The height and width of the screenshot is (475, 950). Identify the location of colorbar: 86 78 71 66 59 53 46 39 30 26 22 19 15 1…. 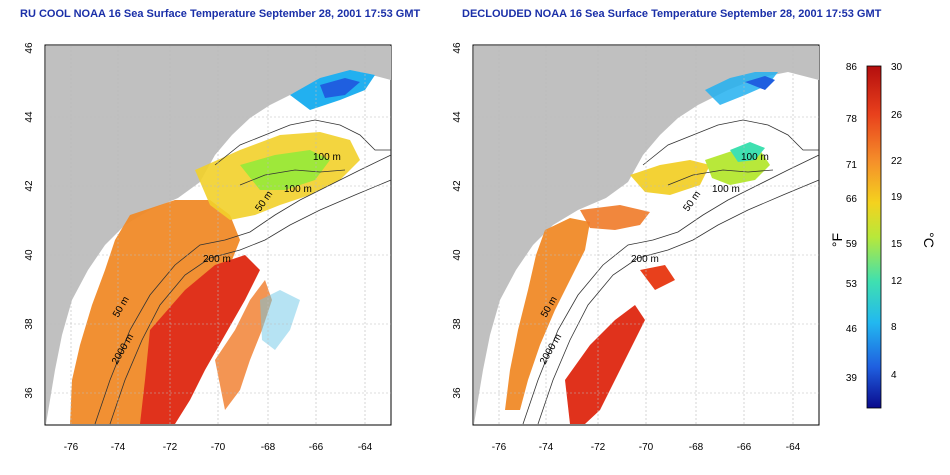
(883, 235).